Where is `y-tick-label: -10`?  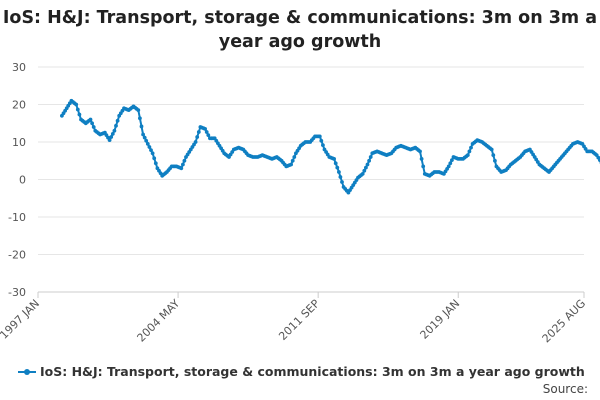
y-tick-label: -10 is located at coordinates (17, 217).